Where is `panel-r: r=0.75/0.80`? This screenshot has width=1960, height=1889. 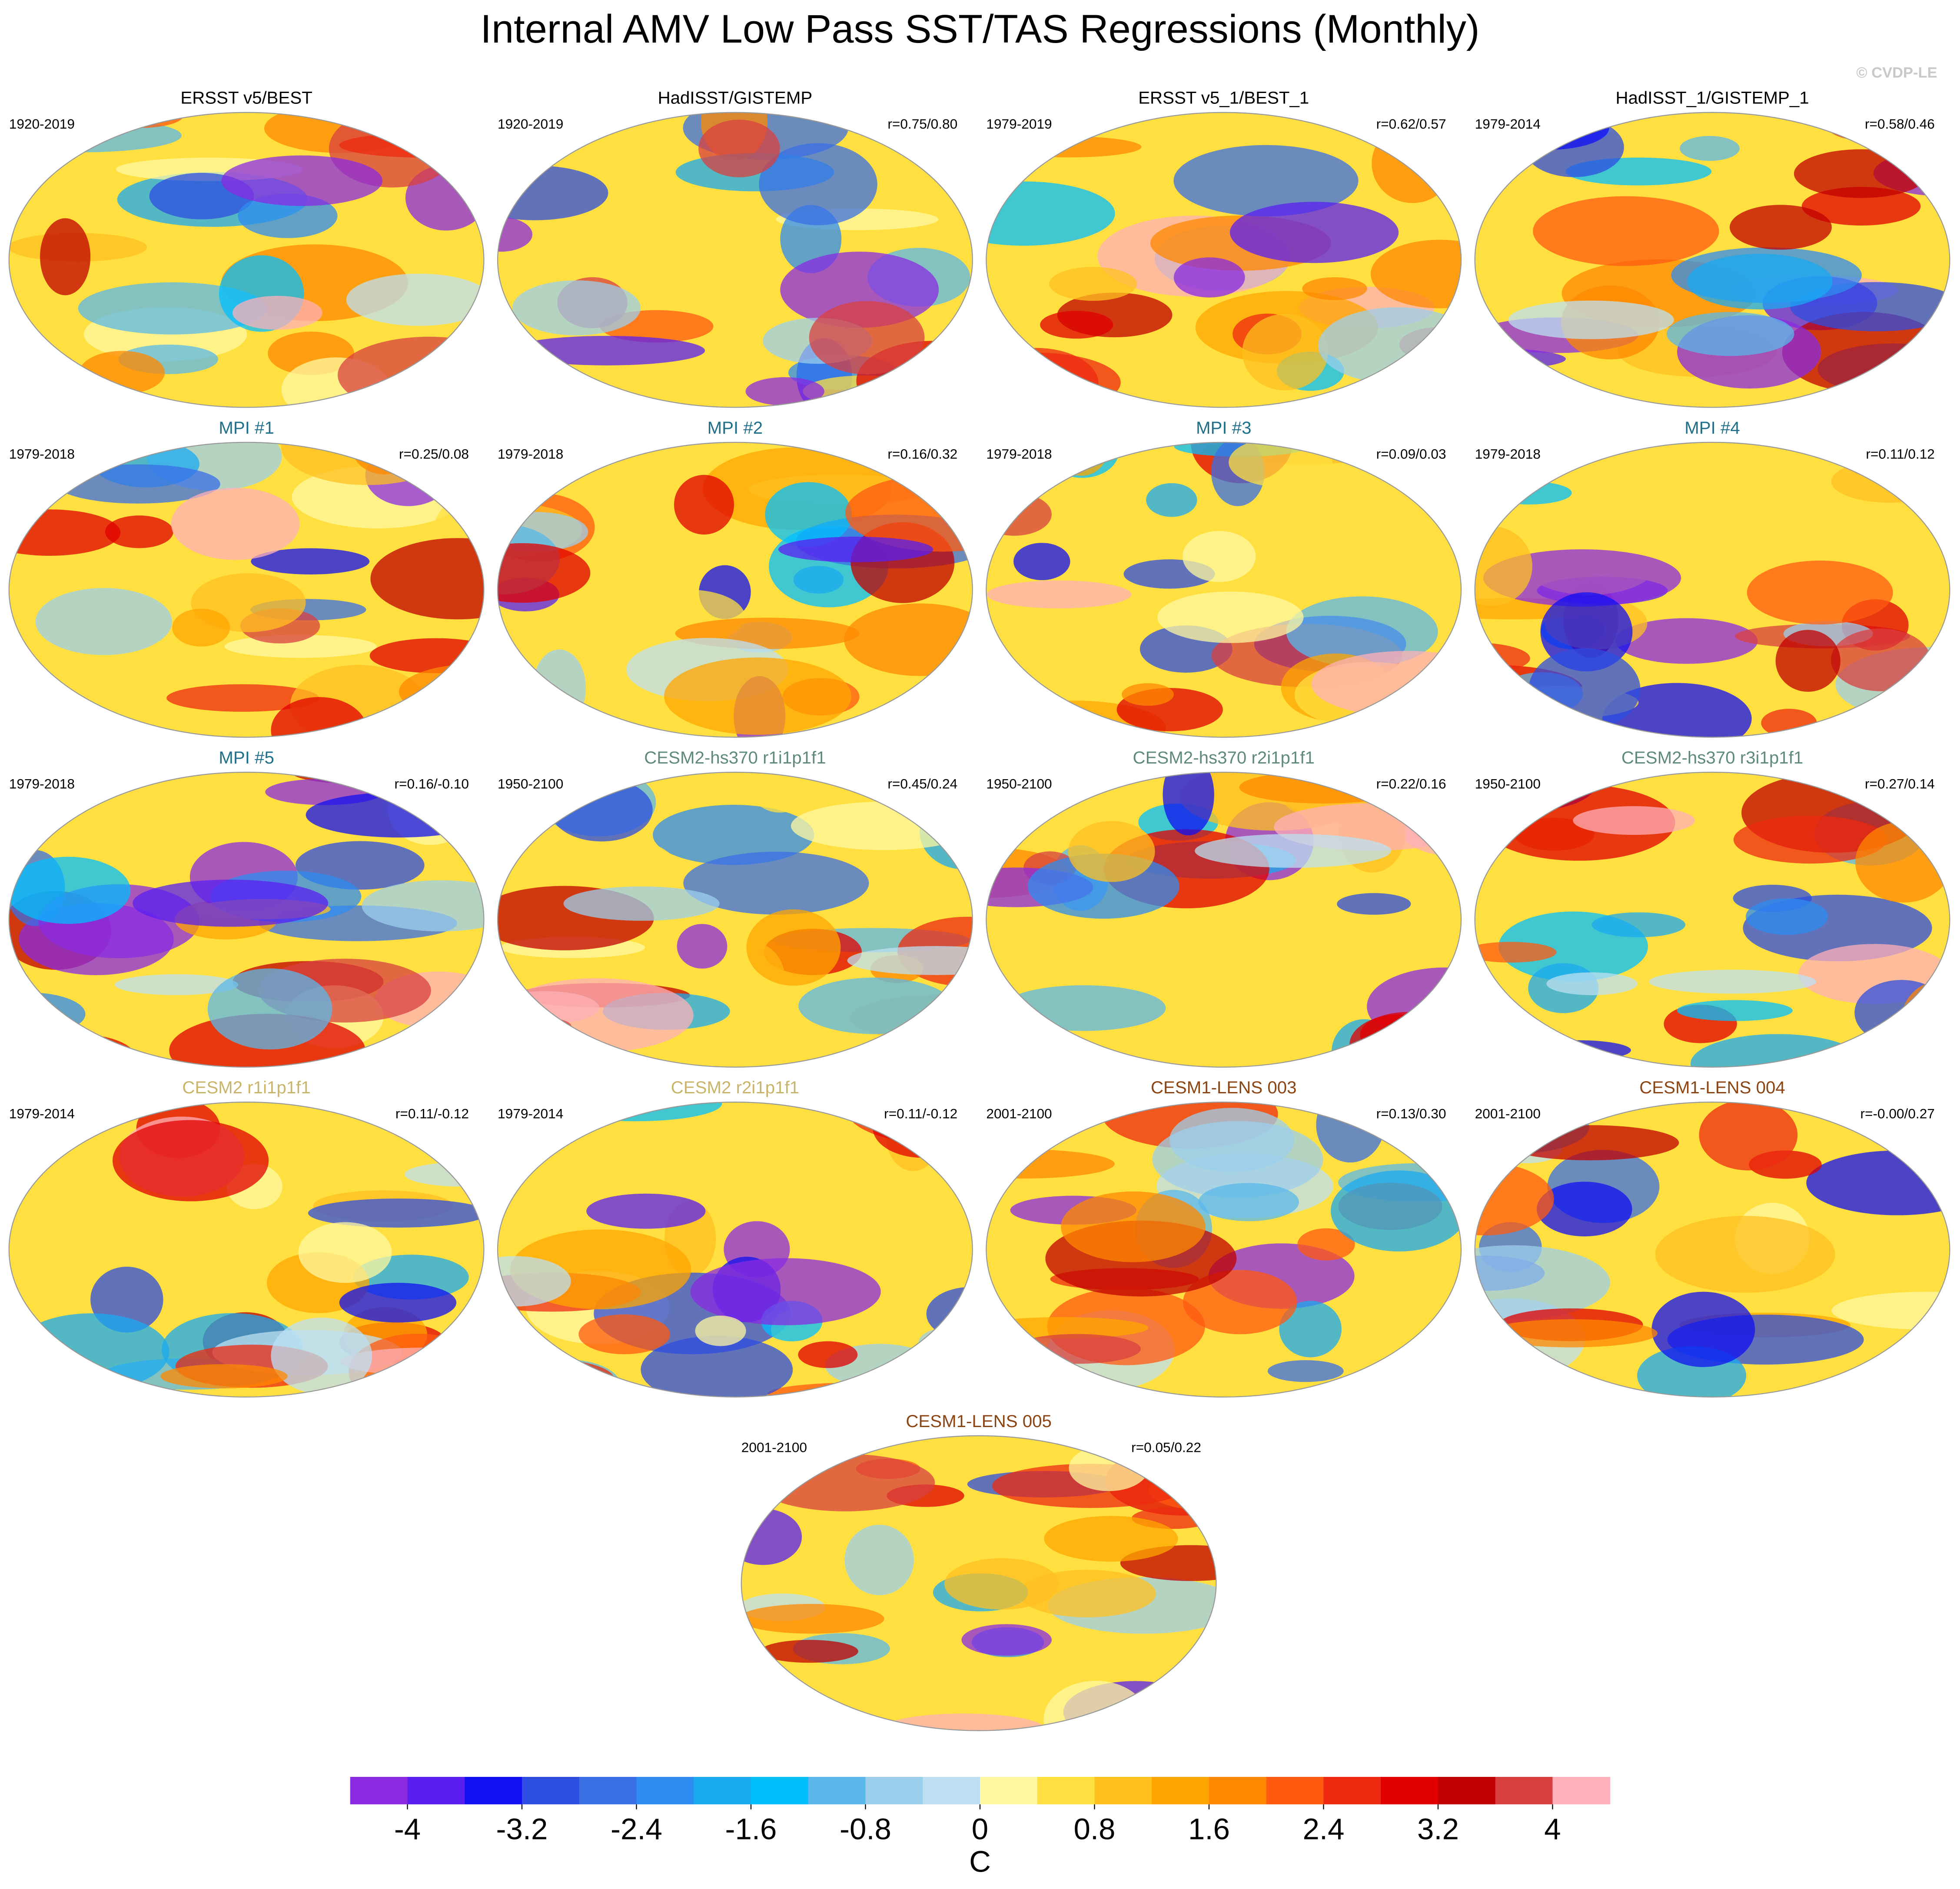 panel-r: r=0.75/0.80 is located at coordinates (922, 124).